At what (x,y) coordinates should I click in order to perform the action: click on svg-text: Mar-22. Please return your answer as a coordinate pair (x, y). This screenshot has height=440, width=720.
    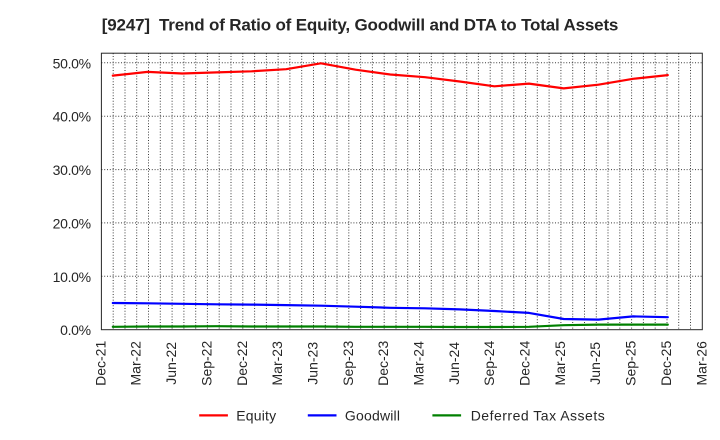
    Looking at the image, I should click on (136, 363).